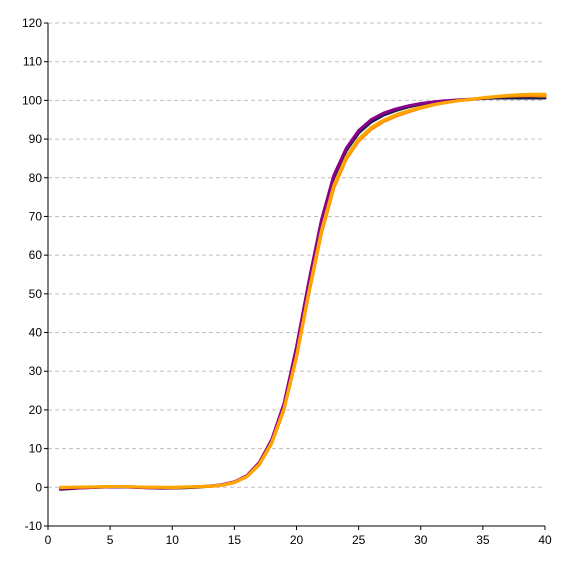 This screenshot has height=582, width=581. What do you see at coordinates (36, 139) in the screenshot?
I see `y-tick-label: 90` at bounding box center [36, 139].